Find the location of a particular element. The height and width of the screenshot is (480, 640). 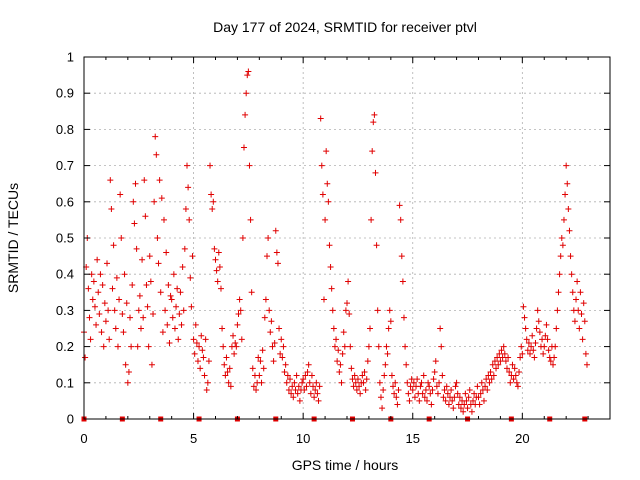

y-tick-label: 0.5 is located at coordinates (65, 238).